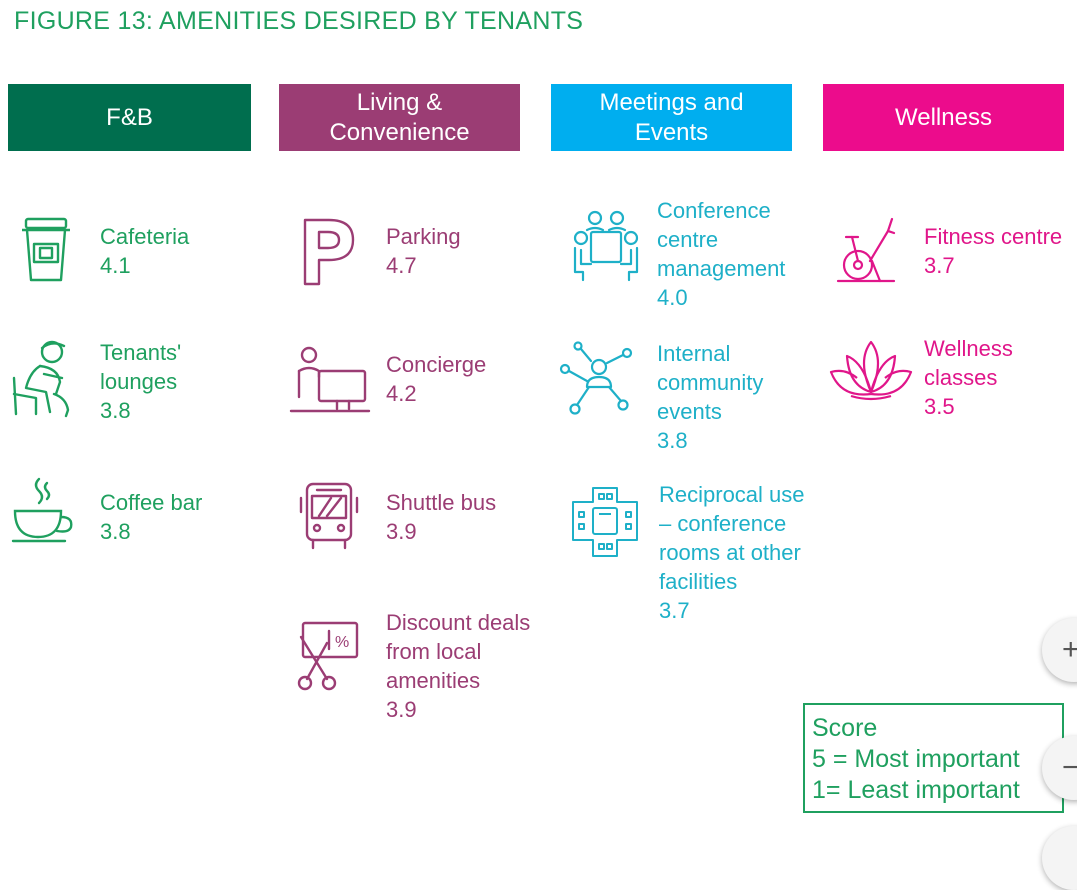 This screenshot has height=890, width=1077. Describe the element at coordinates (845, 728) in the screenshot. I see `legend-title: Score` at that location.